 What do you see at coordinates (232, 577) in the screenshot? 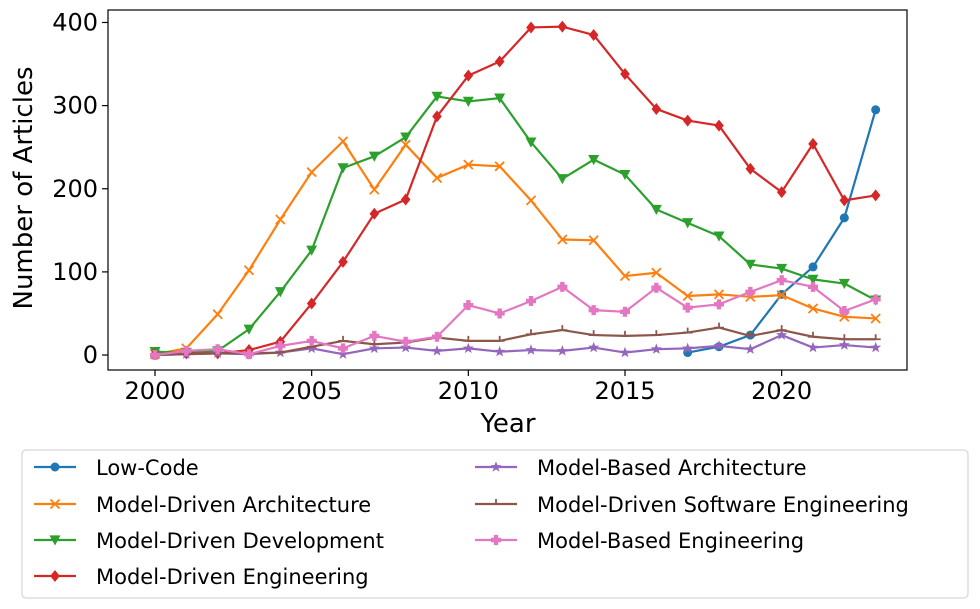
I see `legend-label: Model-Driven Engineering` at bounding box center [232, 577].